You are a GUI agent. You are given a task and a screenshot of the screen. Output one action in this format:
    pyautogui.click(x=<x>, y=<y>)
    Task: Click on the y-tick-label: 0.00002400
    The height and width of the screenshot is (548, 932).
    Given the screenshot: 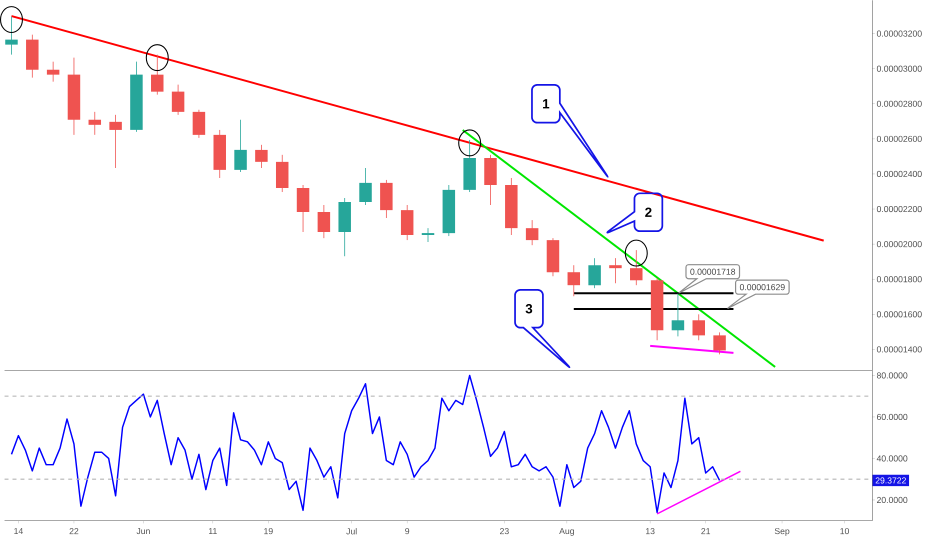 What is the action you would take?
    pyautogui.click(x=899, y=174)
    